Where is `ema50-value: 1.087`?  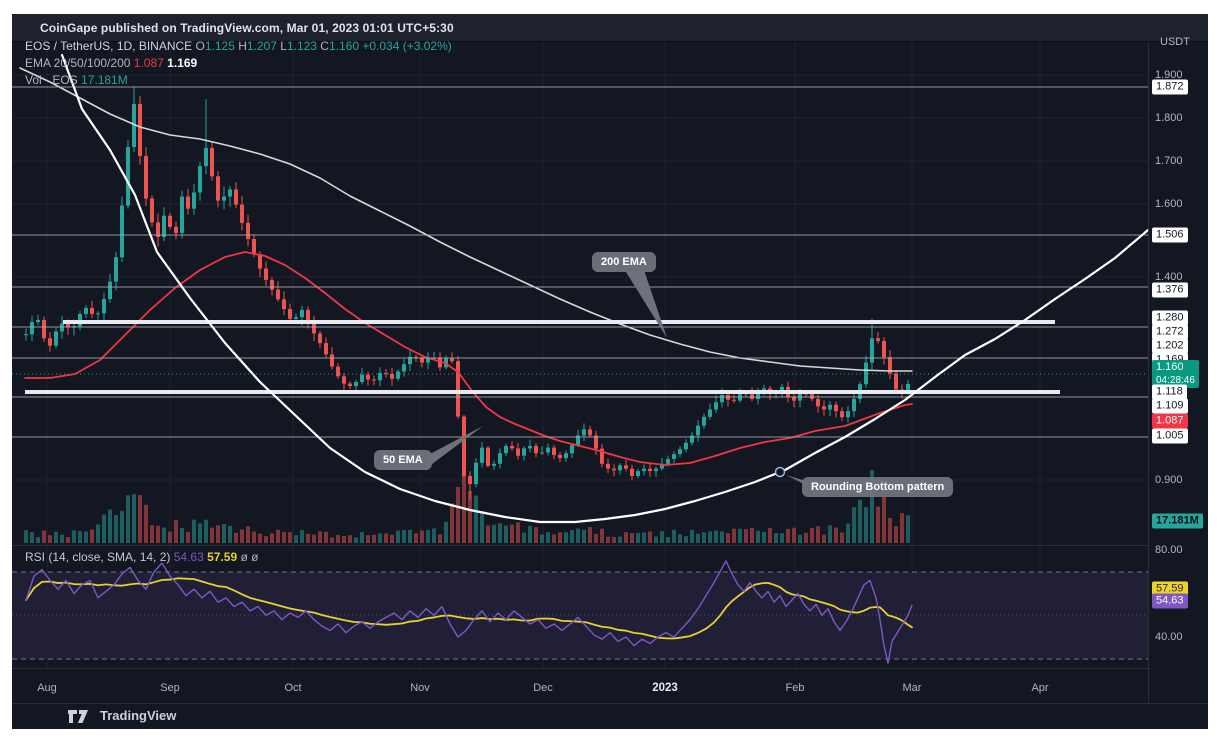 ema50-value: 1.087 is located at coordinates (148, 63).